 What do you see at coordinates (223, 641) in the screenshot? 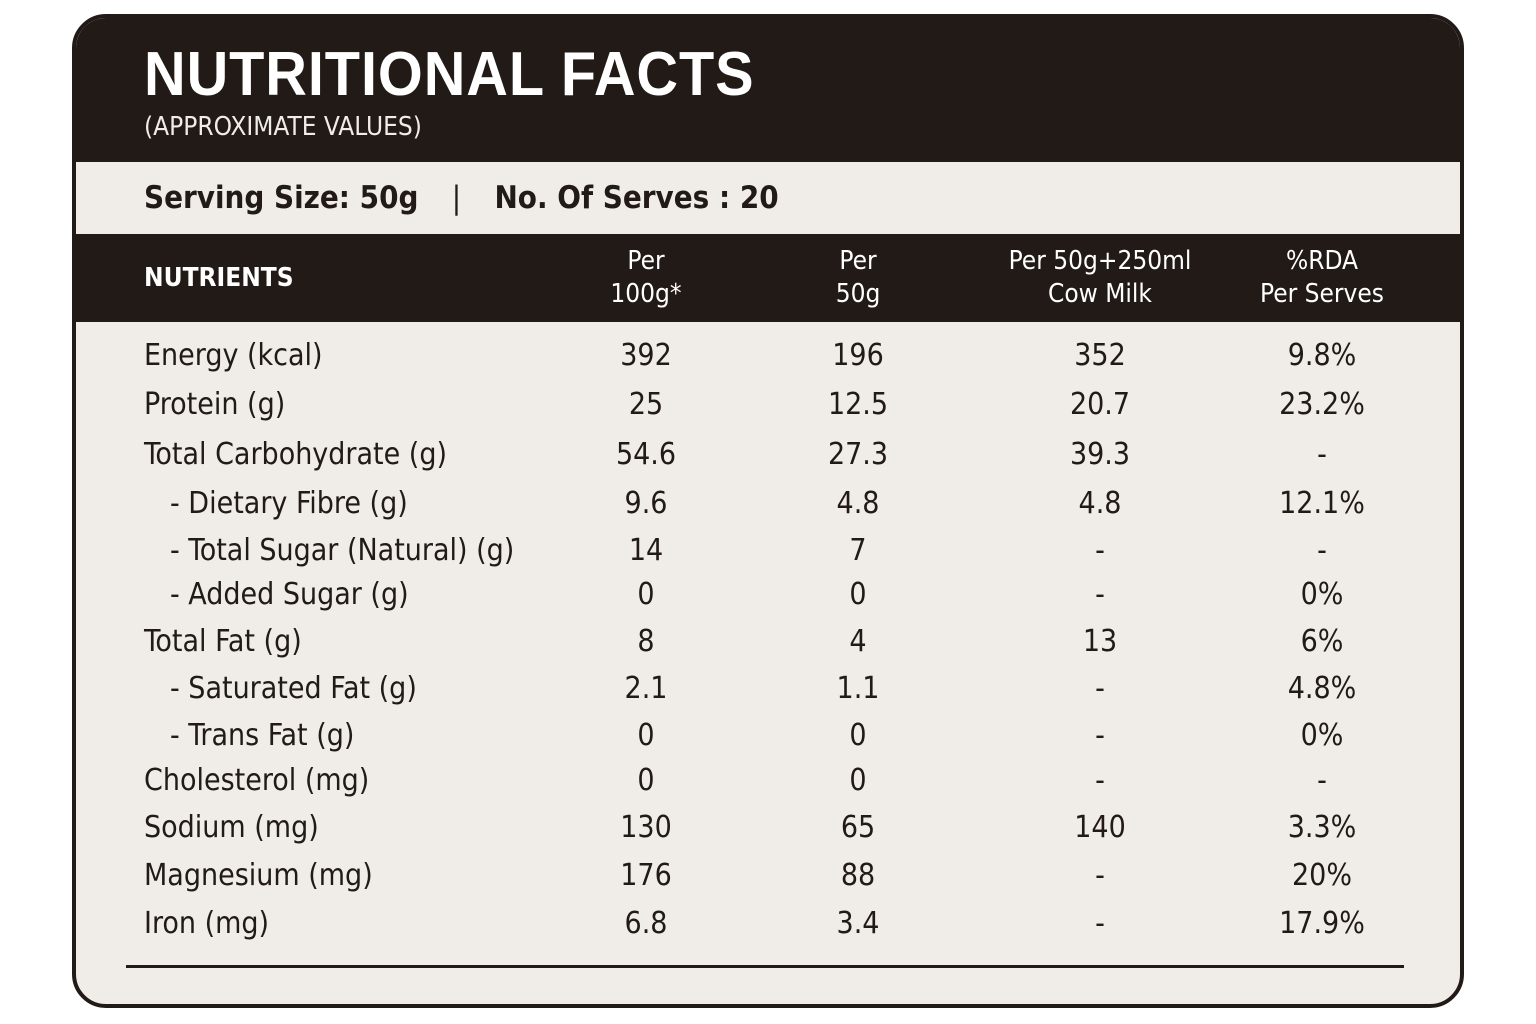
I see `nutrient-name: Total Fat (g)` at bounding box center [223, 641].